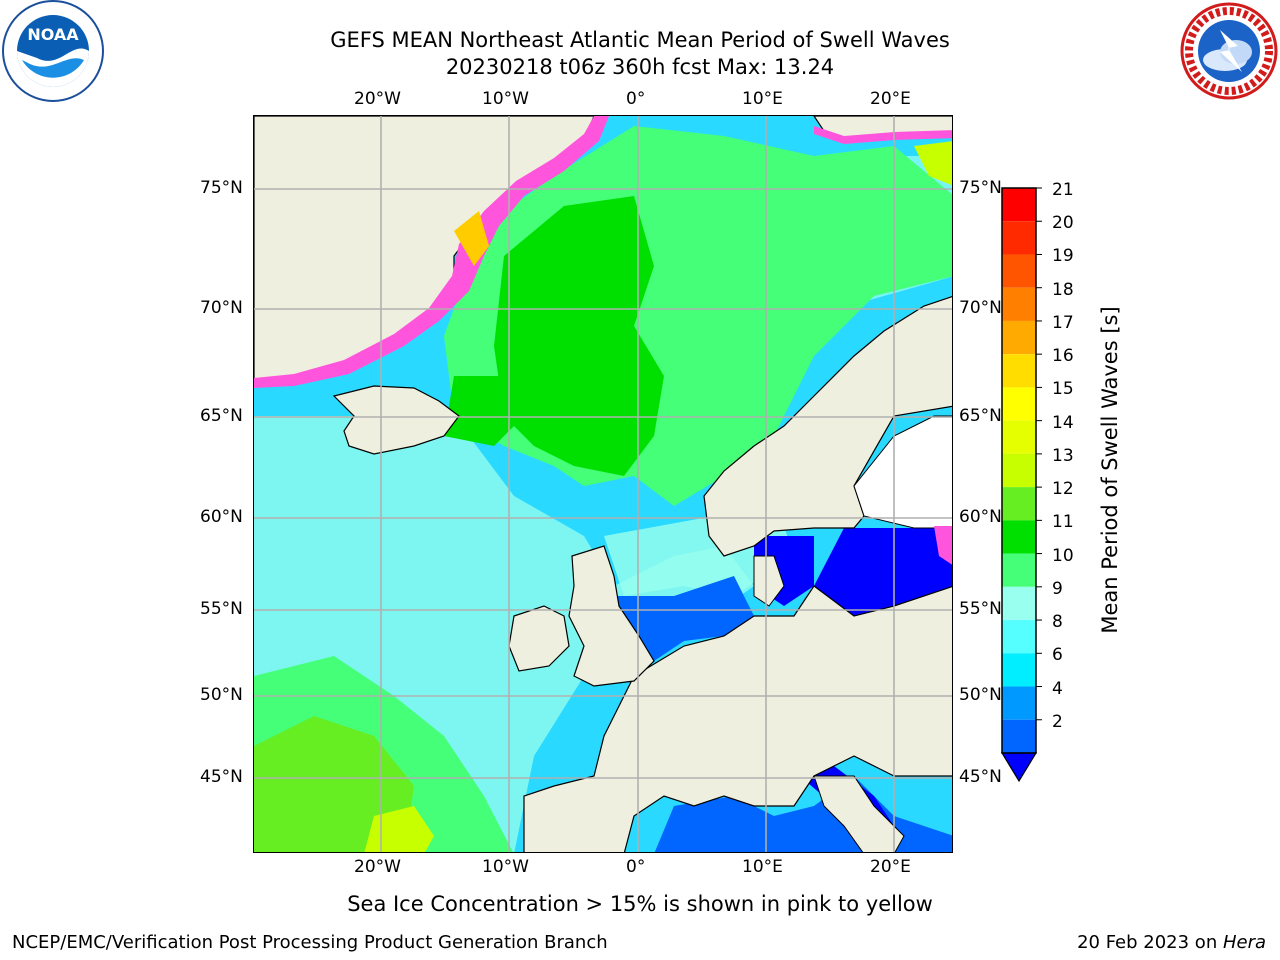  What do you see at coordinates (1057, 688) in the screenshot?
I see `colorbar-tick-label: 4` at bounding box center [1057, 688].